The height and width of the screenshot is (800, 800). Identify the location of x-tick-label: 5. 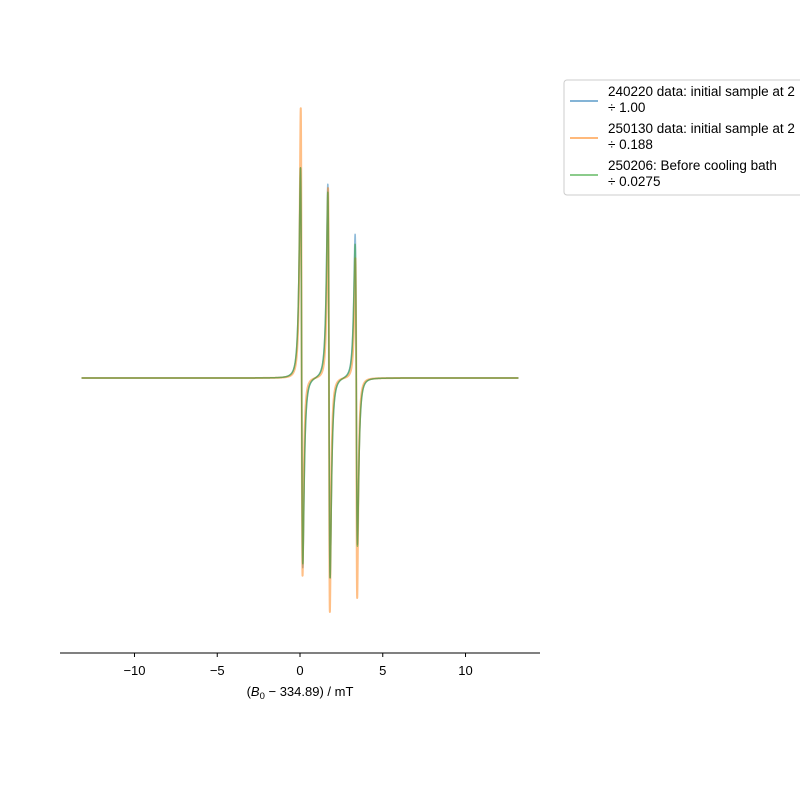
(382, 670).